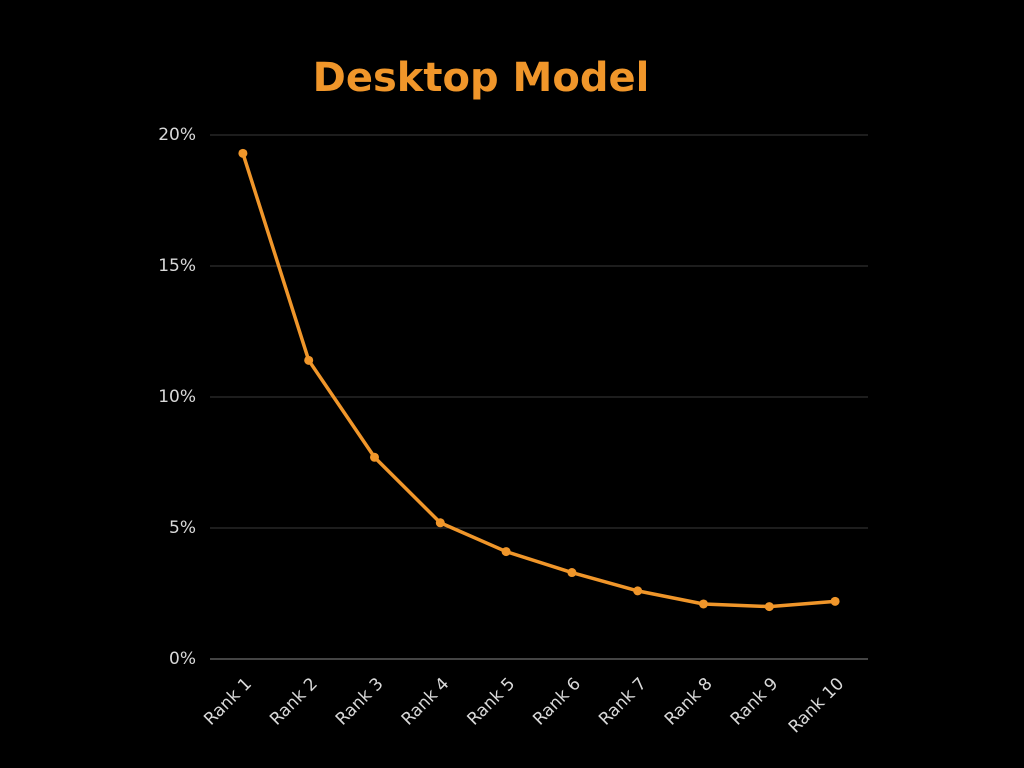 This screenshot has height=768, width=1024. Describe the element at coordinates (177, 397) in the screenshot. I see `y-tick-label: 10%` at that location.